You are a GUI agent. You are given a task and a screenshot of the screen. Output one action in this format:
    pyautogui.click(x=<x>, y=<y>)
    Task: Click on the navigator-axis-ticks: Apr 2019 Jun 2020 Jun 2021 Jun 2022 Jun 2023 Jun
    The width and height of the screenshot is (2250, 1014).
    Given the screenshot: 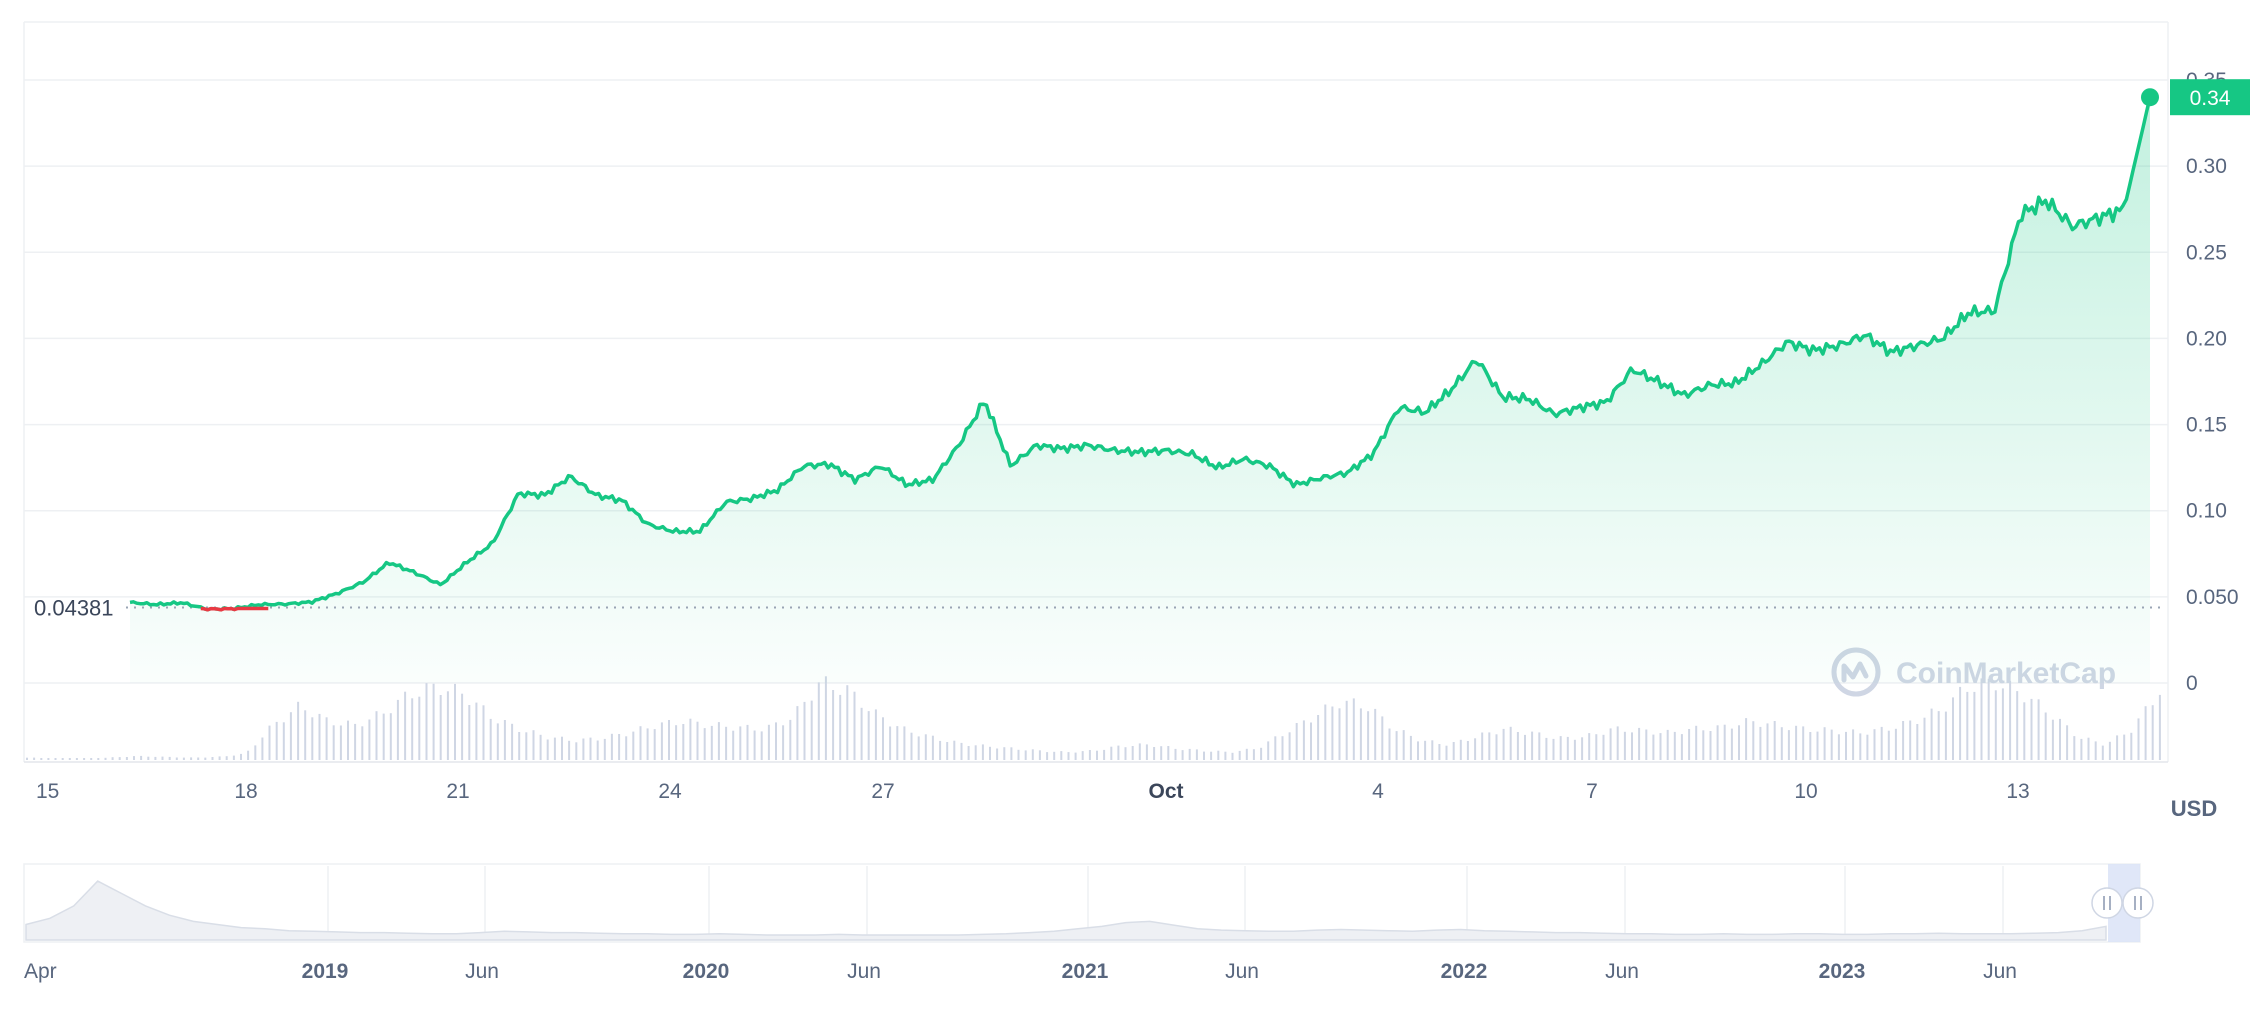 What is the action you would take?
    pyautogui.click(x=1020, y=971)
    